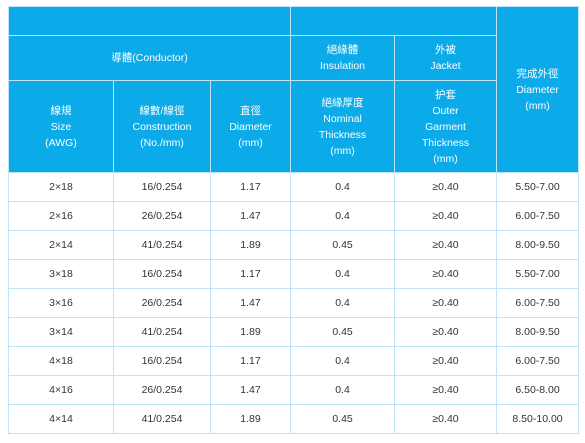 Image resolution: width=585 pixels, height=443 pixels. I want to click on table-row: 4×16 26/0.254 1.47 0.4 ≥0.40 6.50-8.00, so click(294, 390).